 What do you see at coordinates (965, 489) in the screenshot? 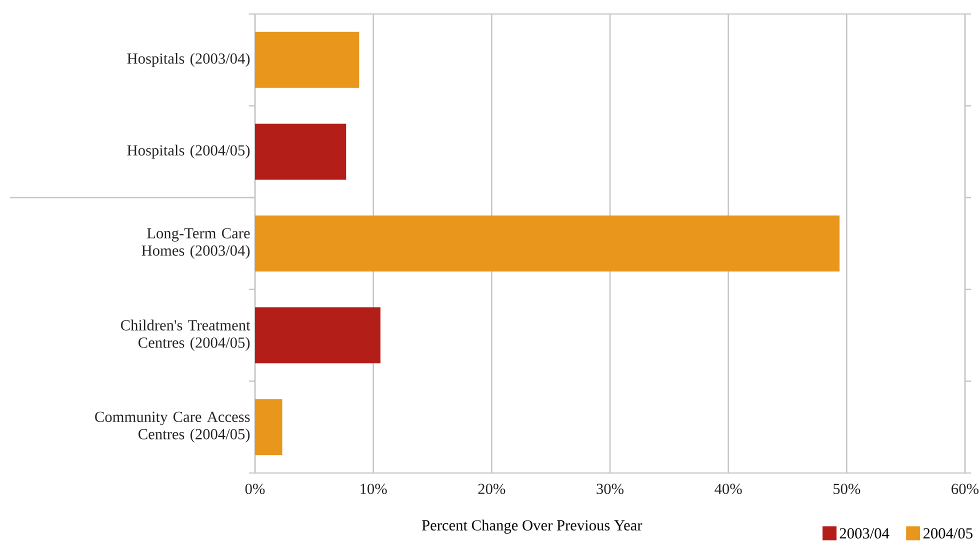
I see `x-tick-label: 60%` at bounding box center [965, 489].